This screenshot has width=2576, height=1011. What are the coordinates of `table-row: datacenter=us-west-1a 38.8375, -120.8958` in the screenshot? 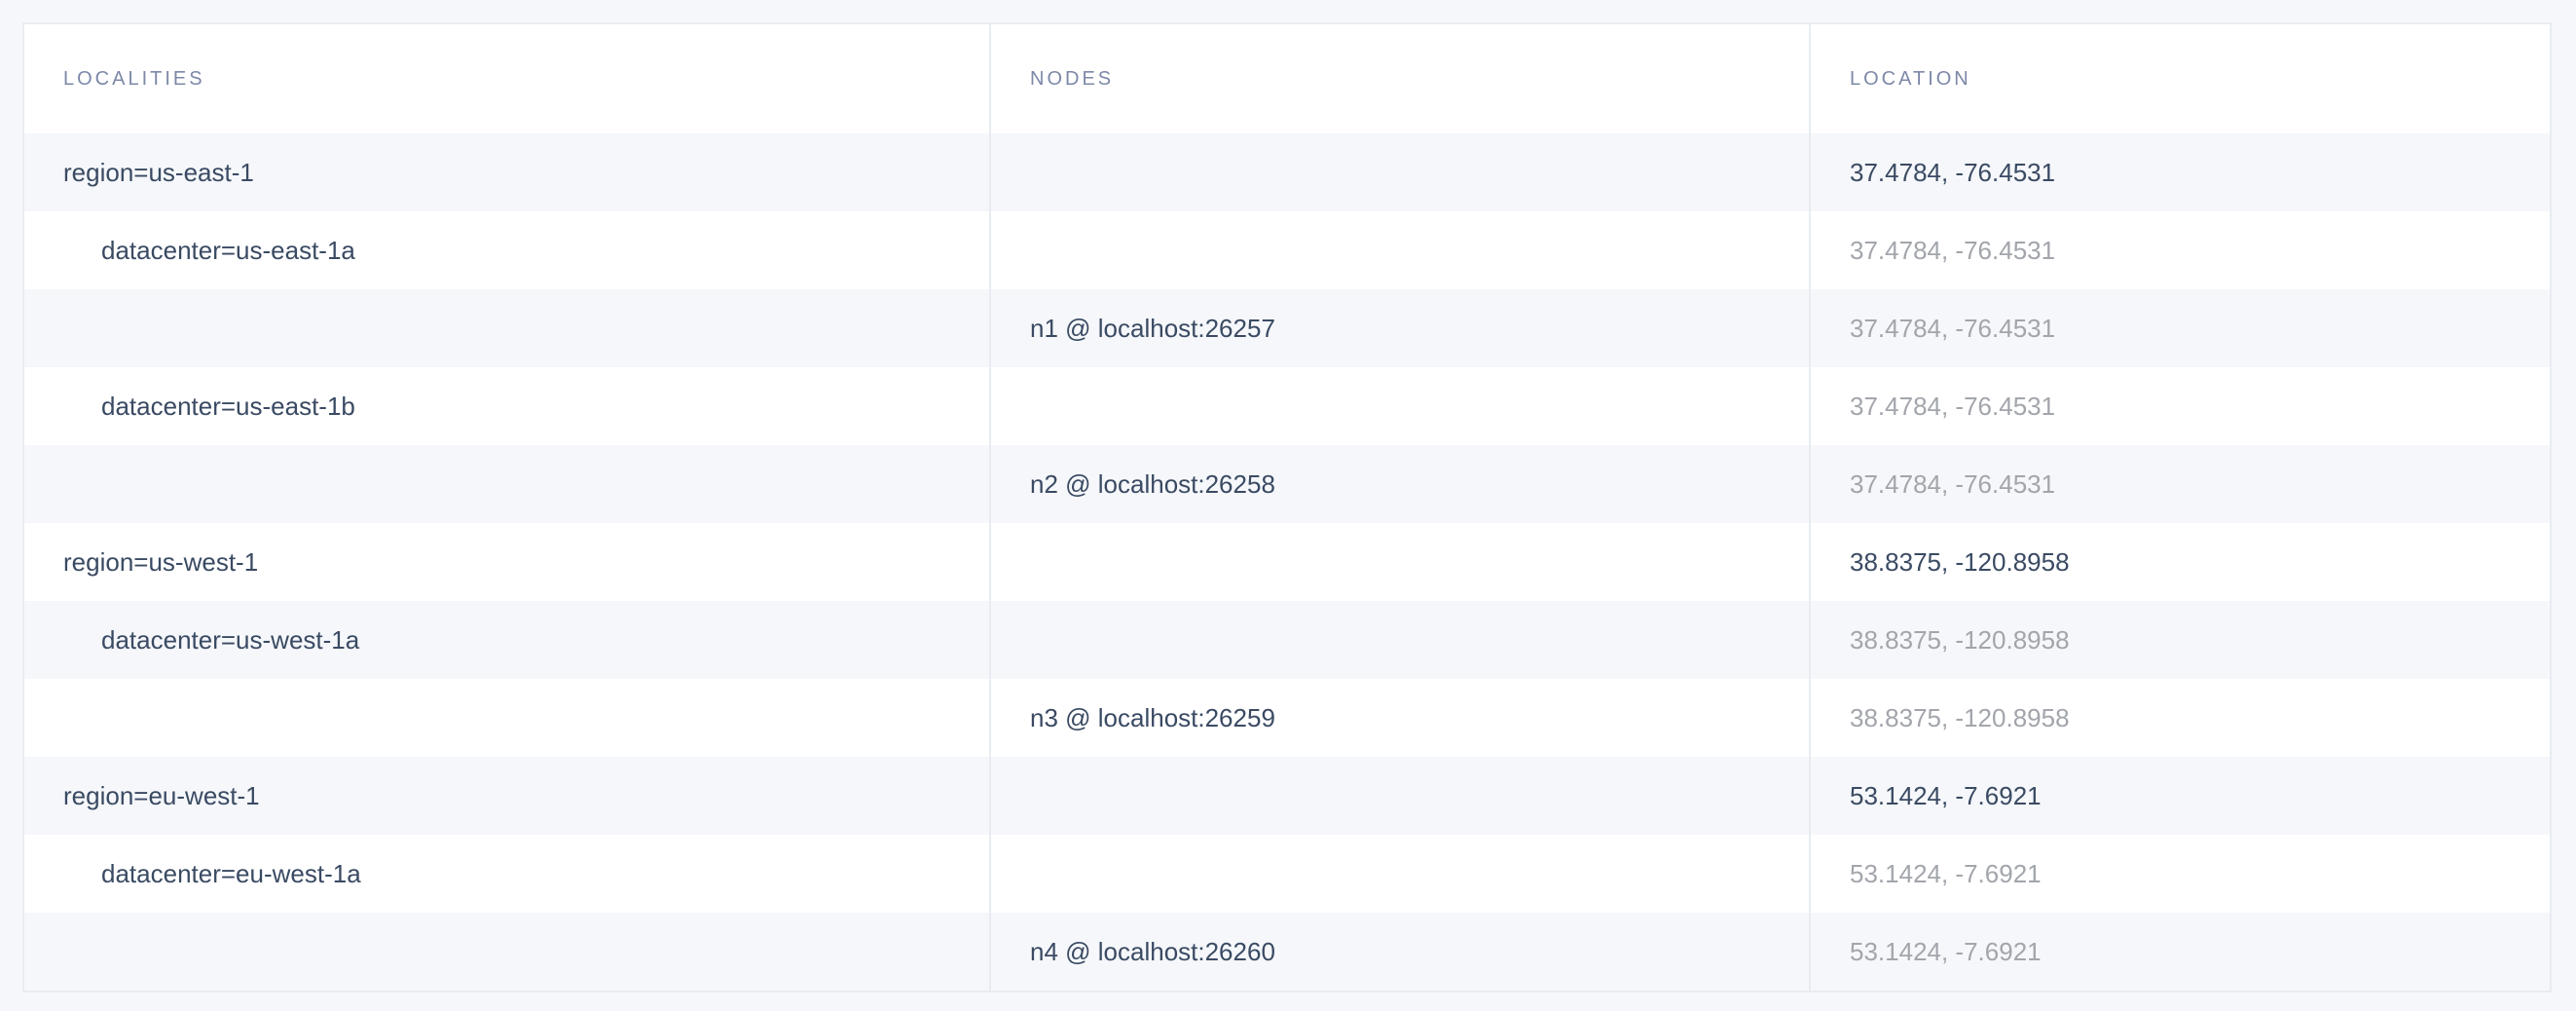 It's located at (1287, 640).